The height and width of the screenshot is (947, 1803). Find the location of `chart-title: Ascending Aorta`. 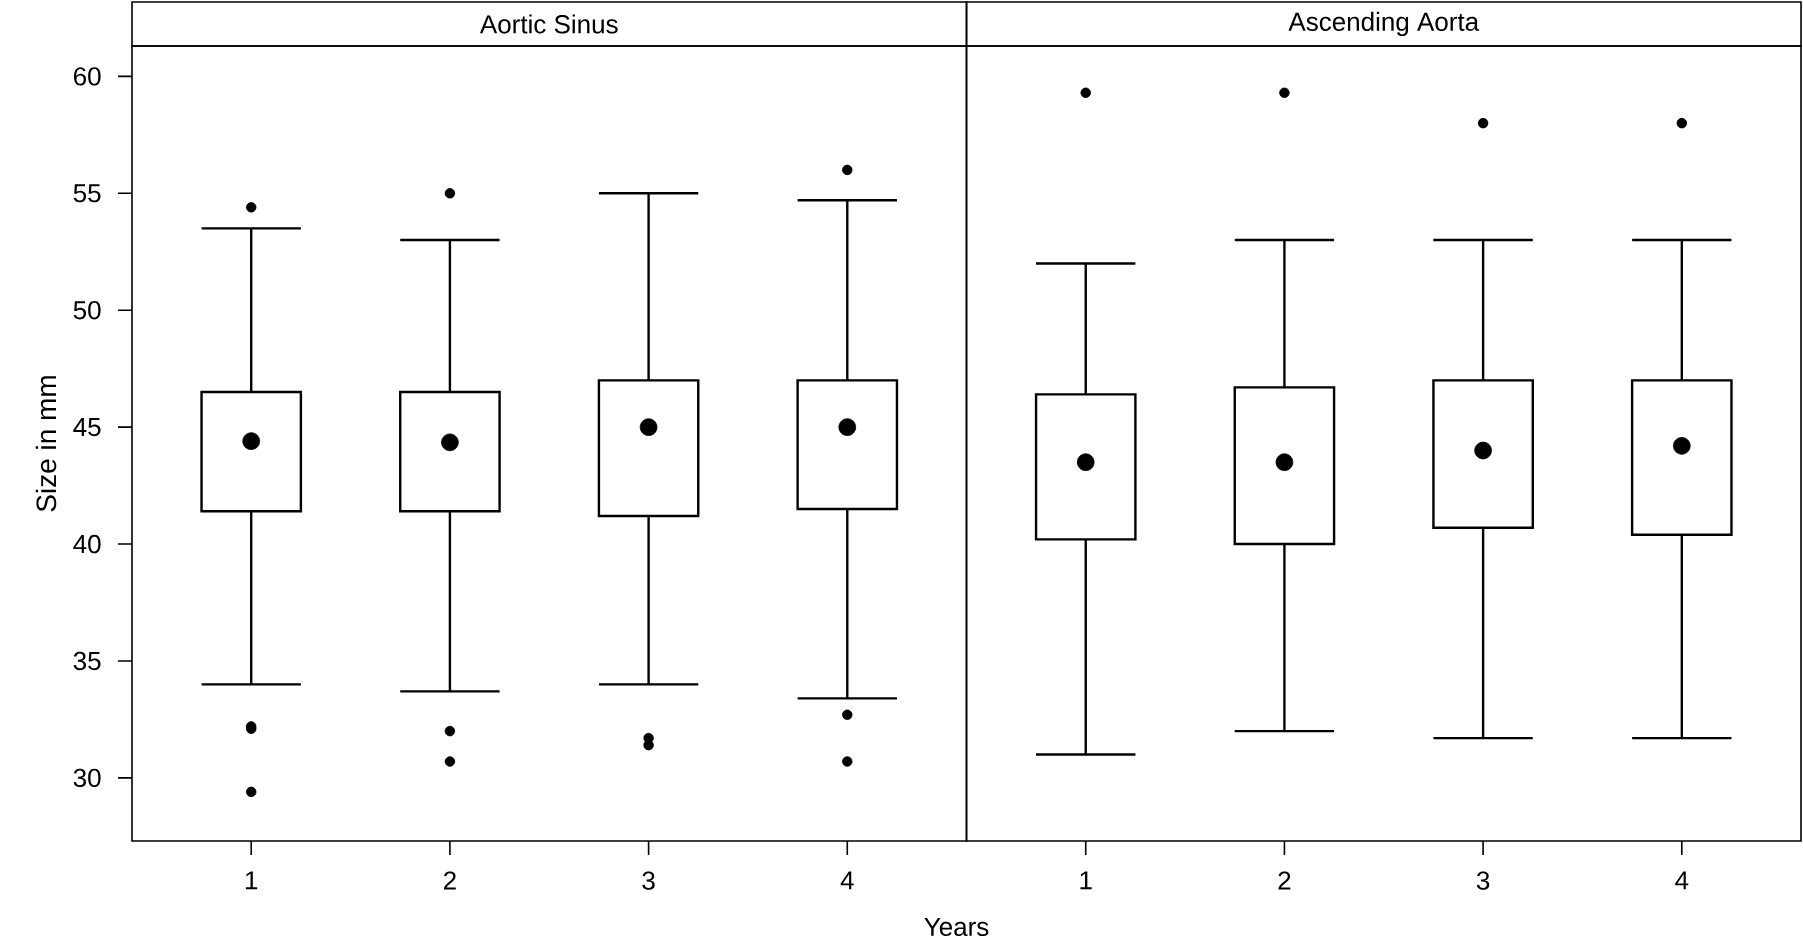

chart-title: Ascending Aorta is located at coordinates (1384, 24).